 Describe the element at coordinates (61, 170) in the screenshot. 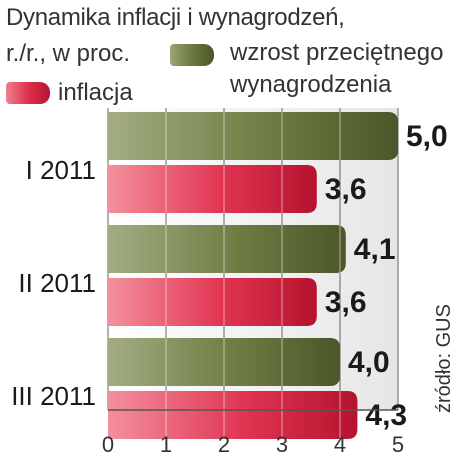

I see `category-label: I 2011` at that location.